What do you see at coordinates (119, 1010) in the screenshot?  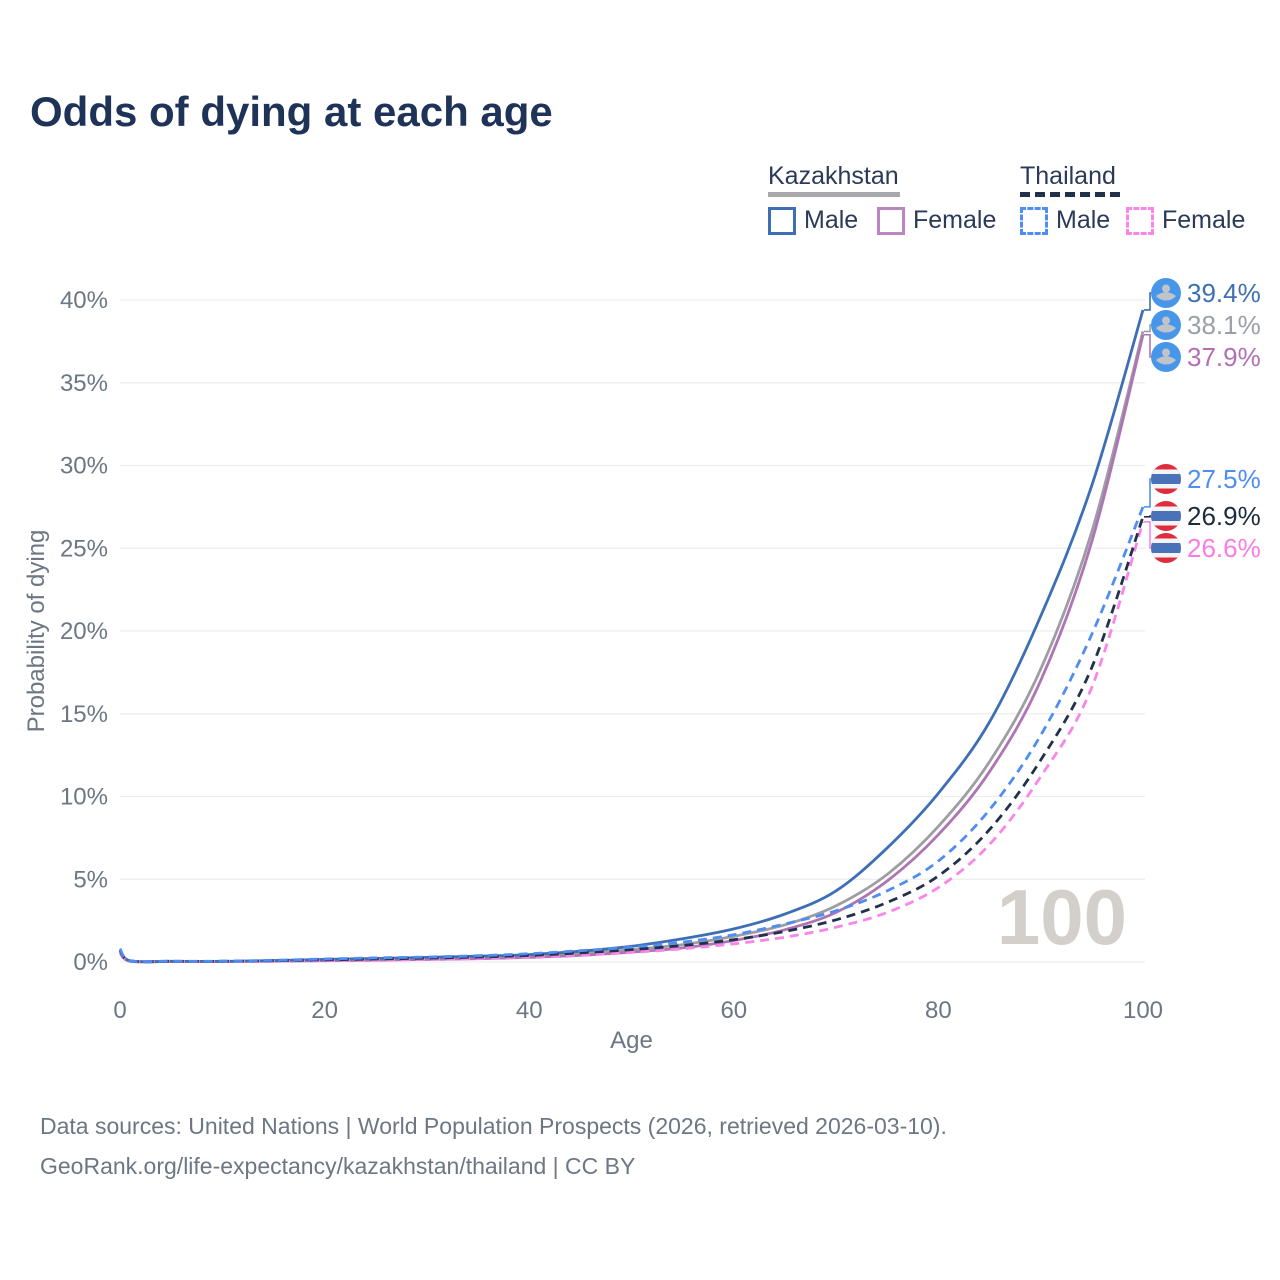 I see `x-tick-label: 0` at bounding box center [119, 1010].